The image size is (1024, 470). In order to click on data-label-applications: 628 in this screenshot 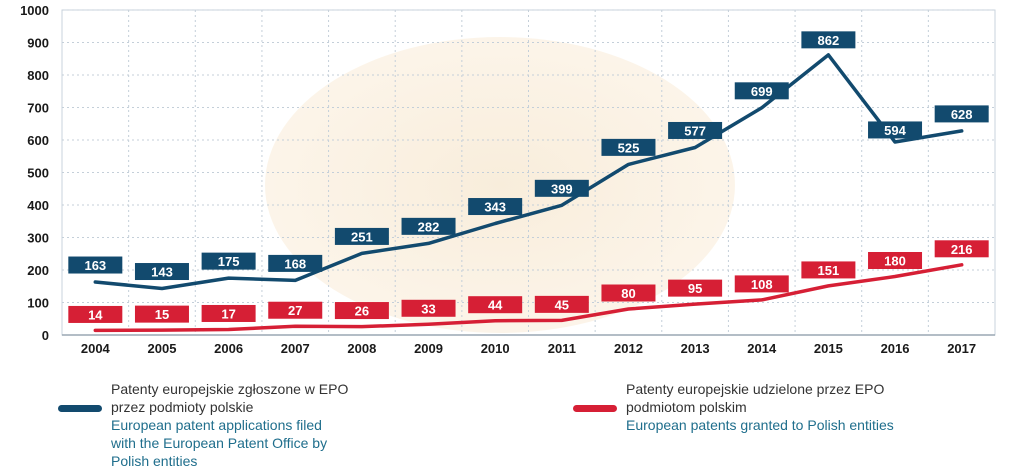, I will do `click(961, 114)`.